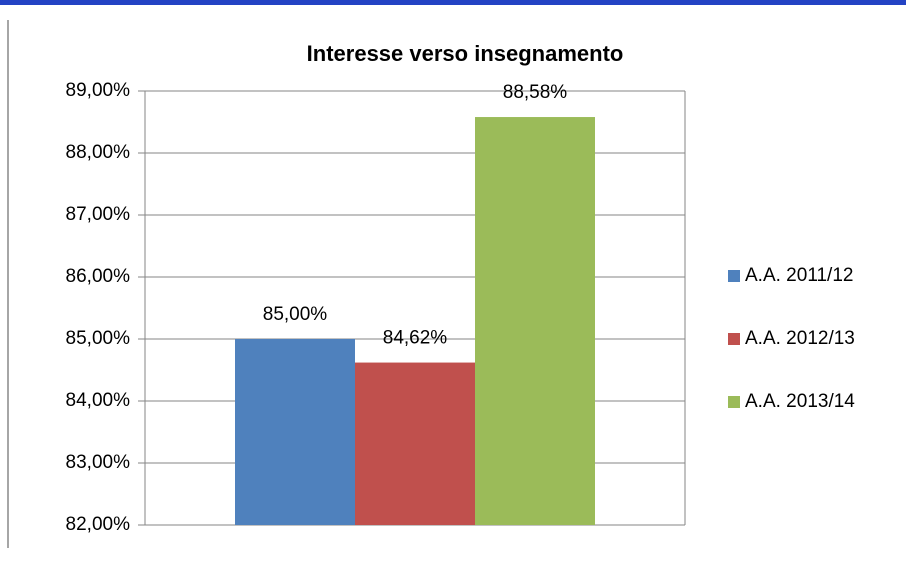 The width and height of the screenshot is (906, 565). What do you see at coordinates (800, 401) in the screenshot?
I see `legend-label: A.A. 2013/14` at bounding box center [800, 401].